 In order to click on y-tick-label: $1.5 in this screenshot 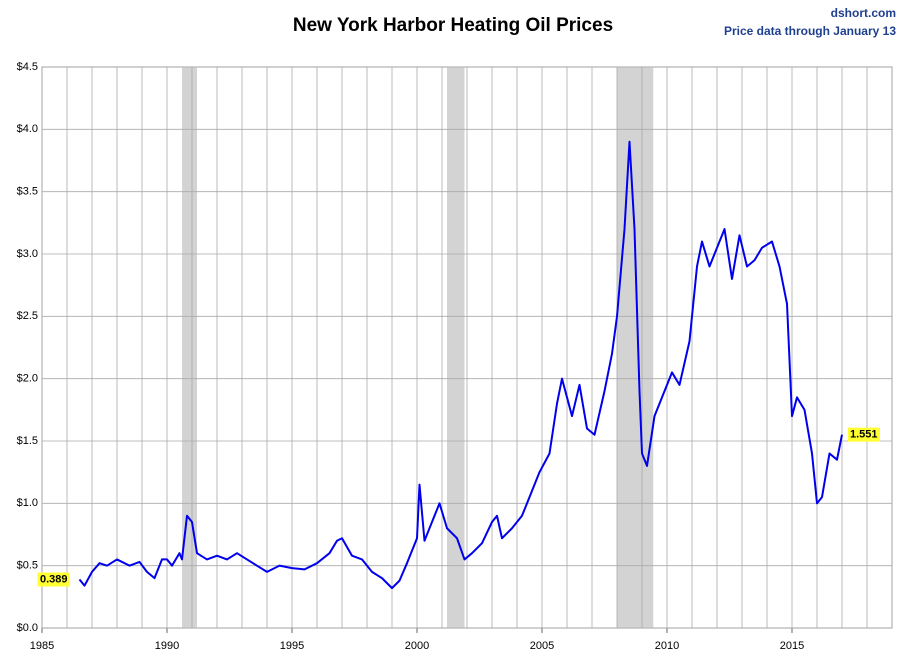, I will do `click(27, 441)`.